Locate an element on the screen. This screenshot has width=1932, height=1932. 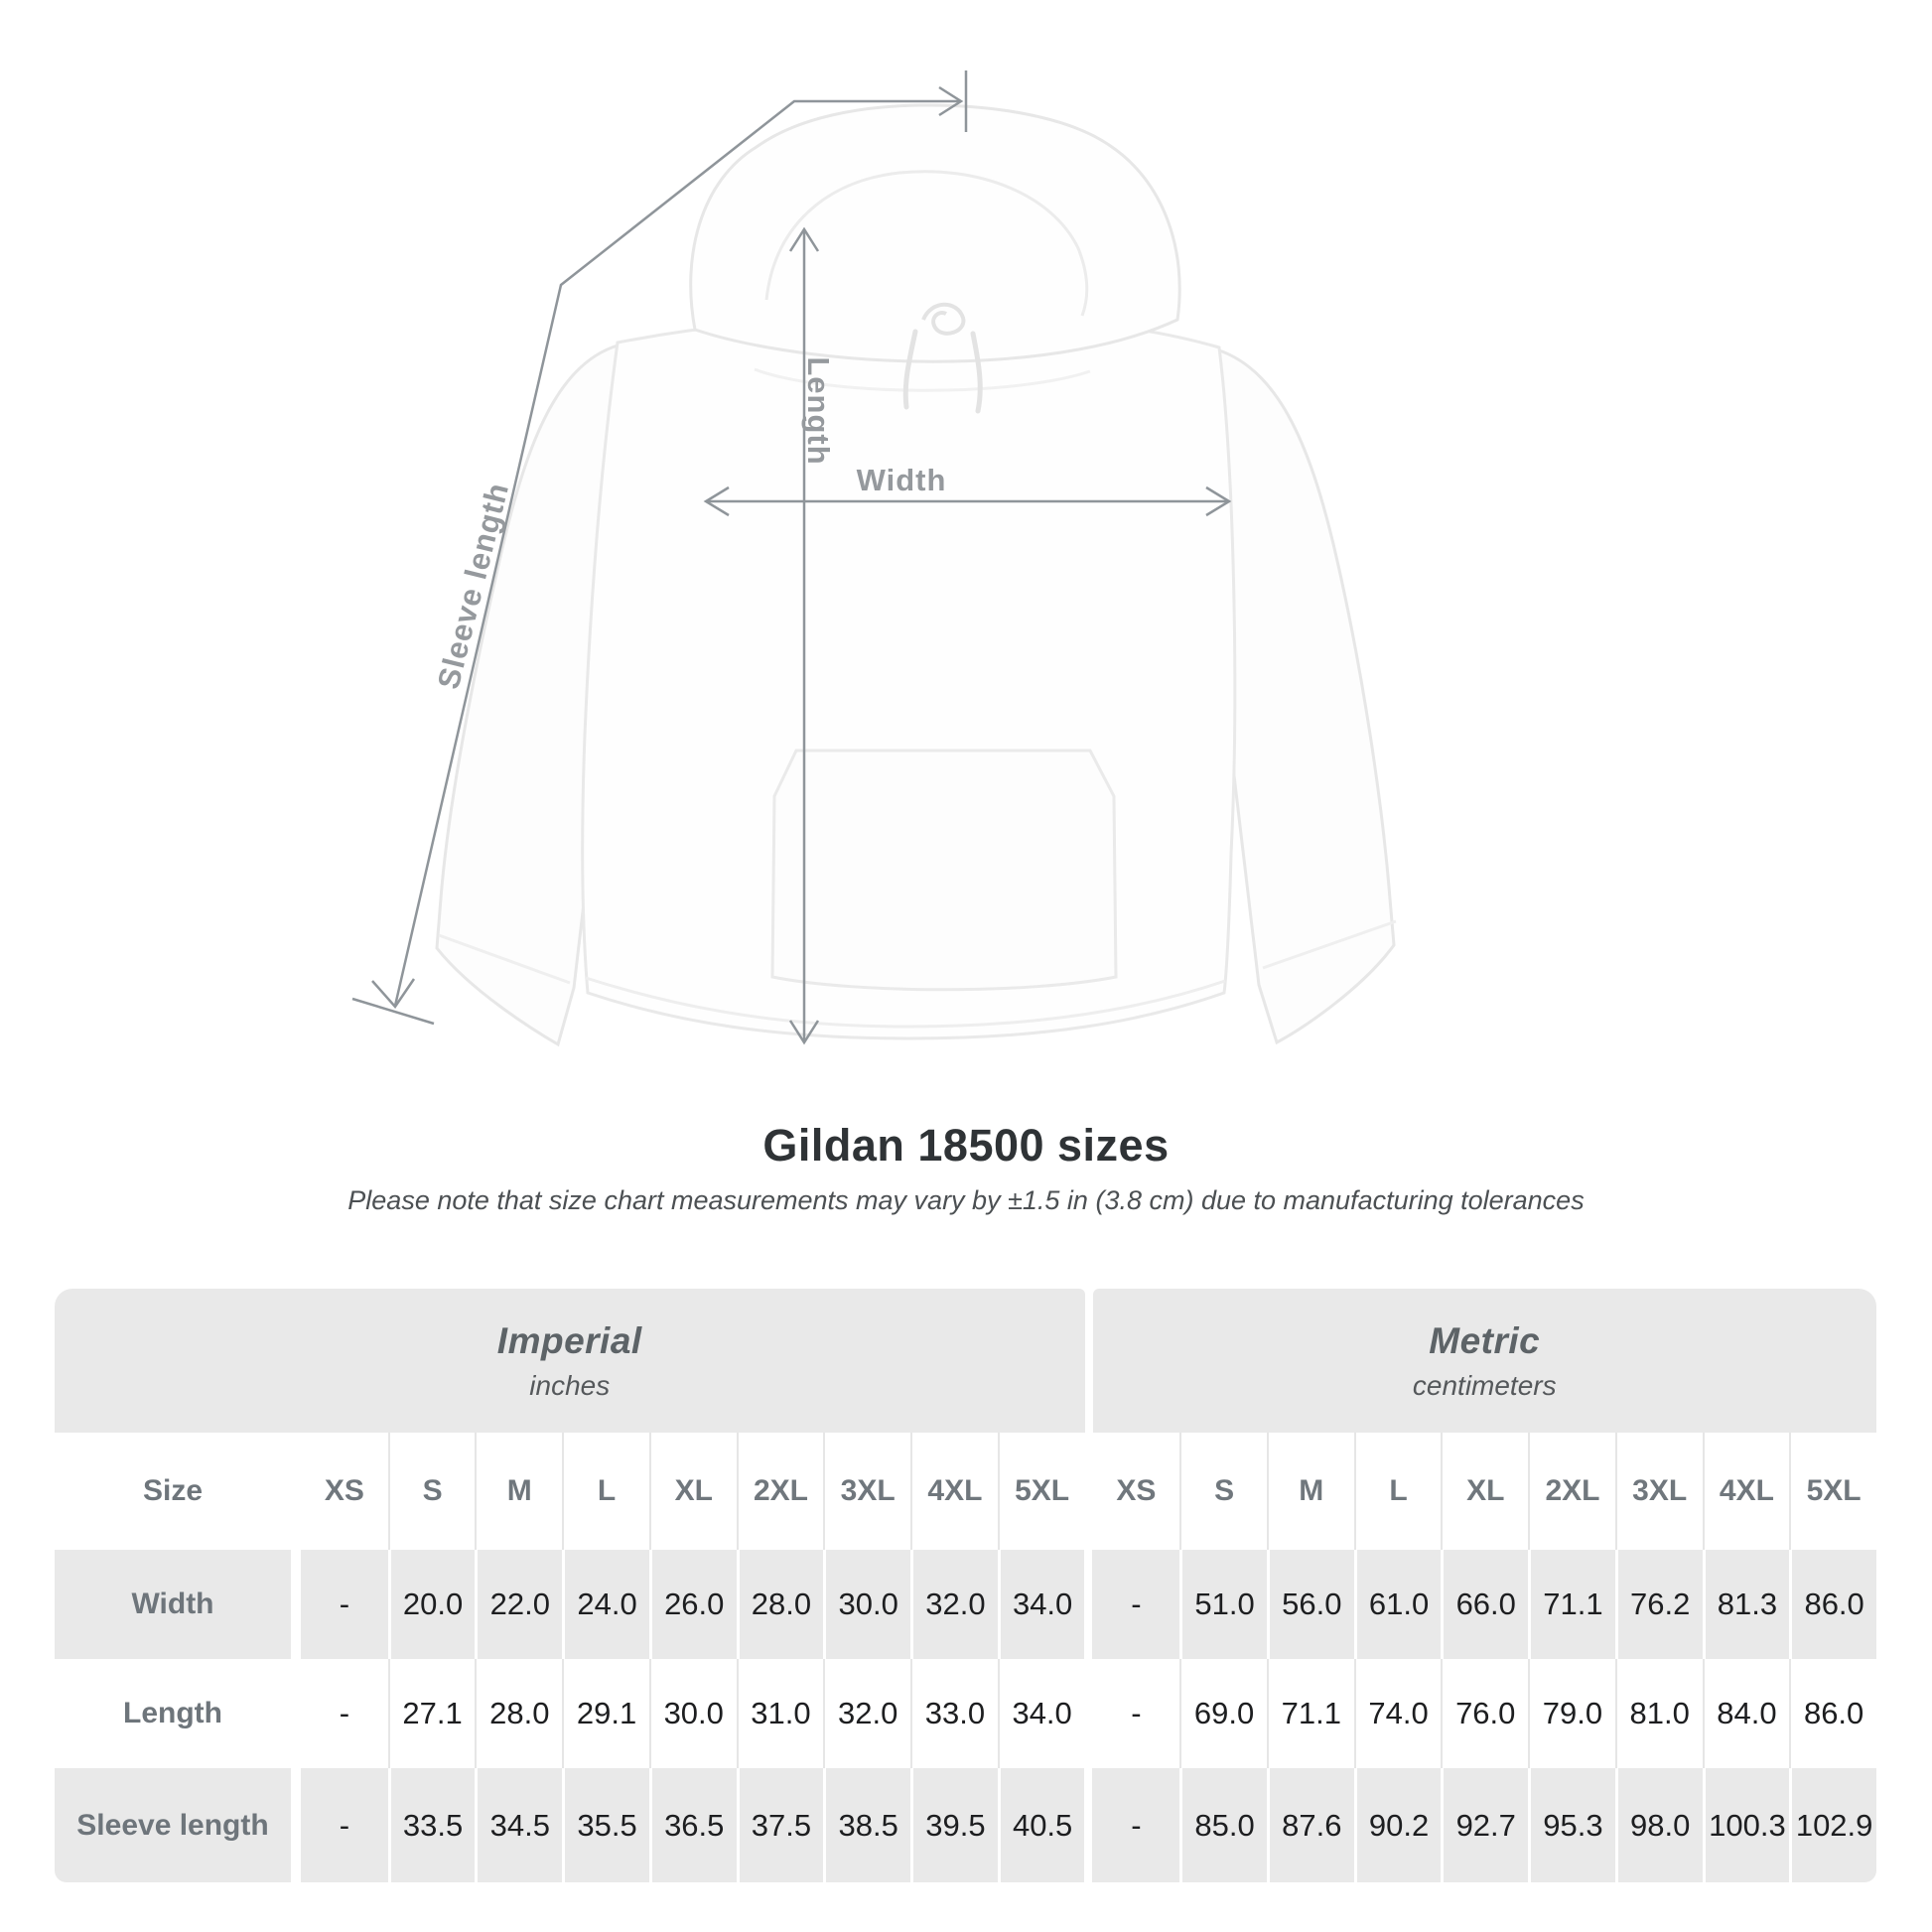
sleeve-length-line is located at coordinates (676, 553).